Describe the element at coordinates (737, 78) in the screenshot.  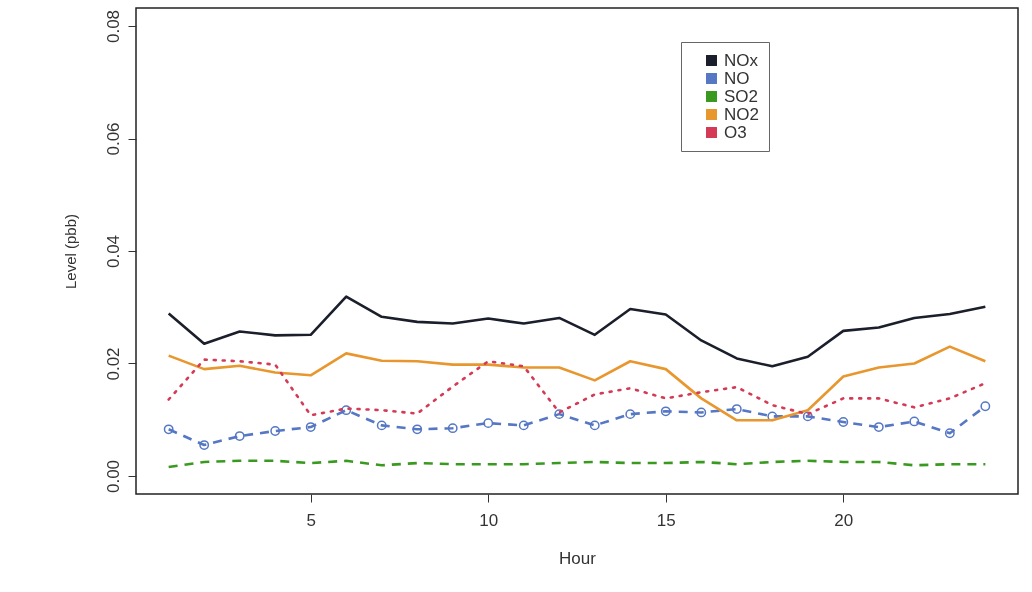
I see `legend-label: NO` at that location.